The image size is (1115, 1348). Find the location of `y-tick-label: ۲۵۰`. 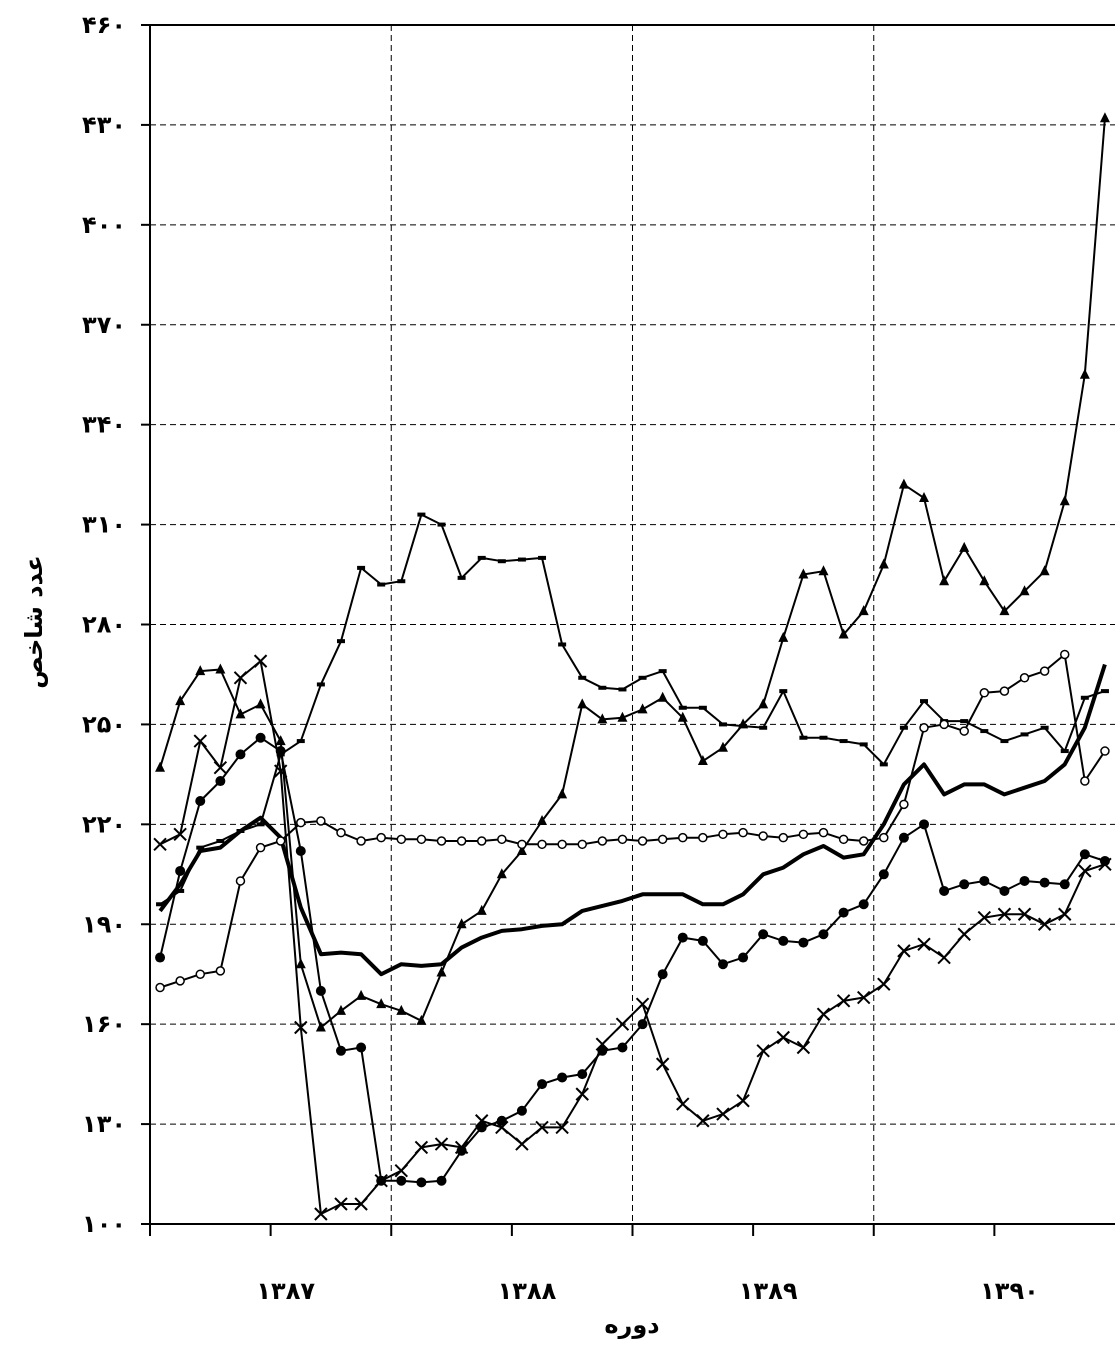

y-tick-label: ۲۵۰ is located at coordinates (104, 724).